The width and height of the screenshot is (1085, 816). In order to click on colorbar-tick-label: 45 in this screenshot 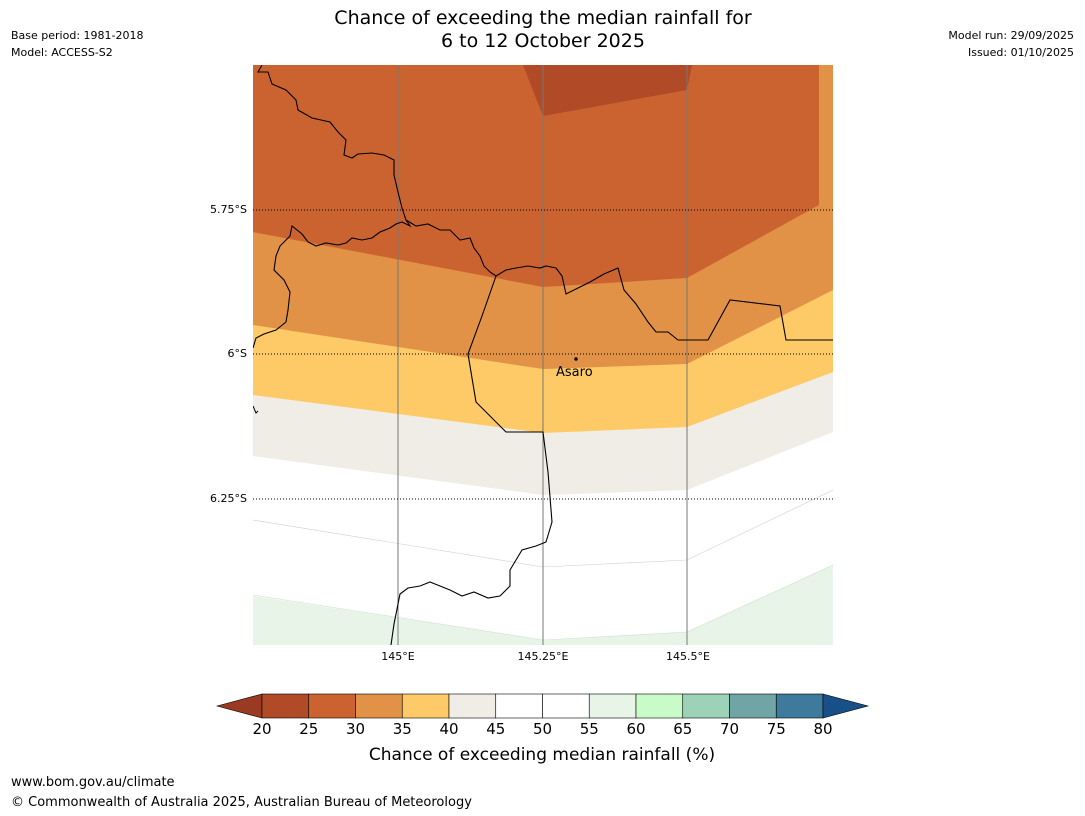, I will do `click(496, 729)`.